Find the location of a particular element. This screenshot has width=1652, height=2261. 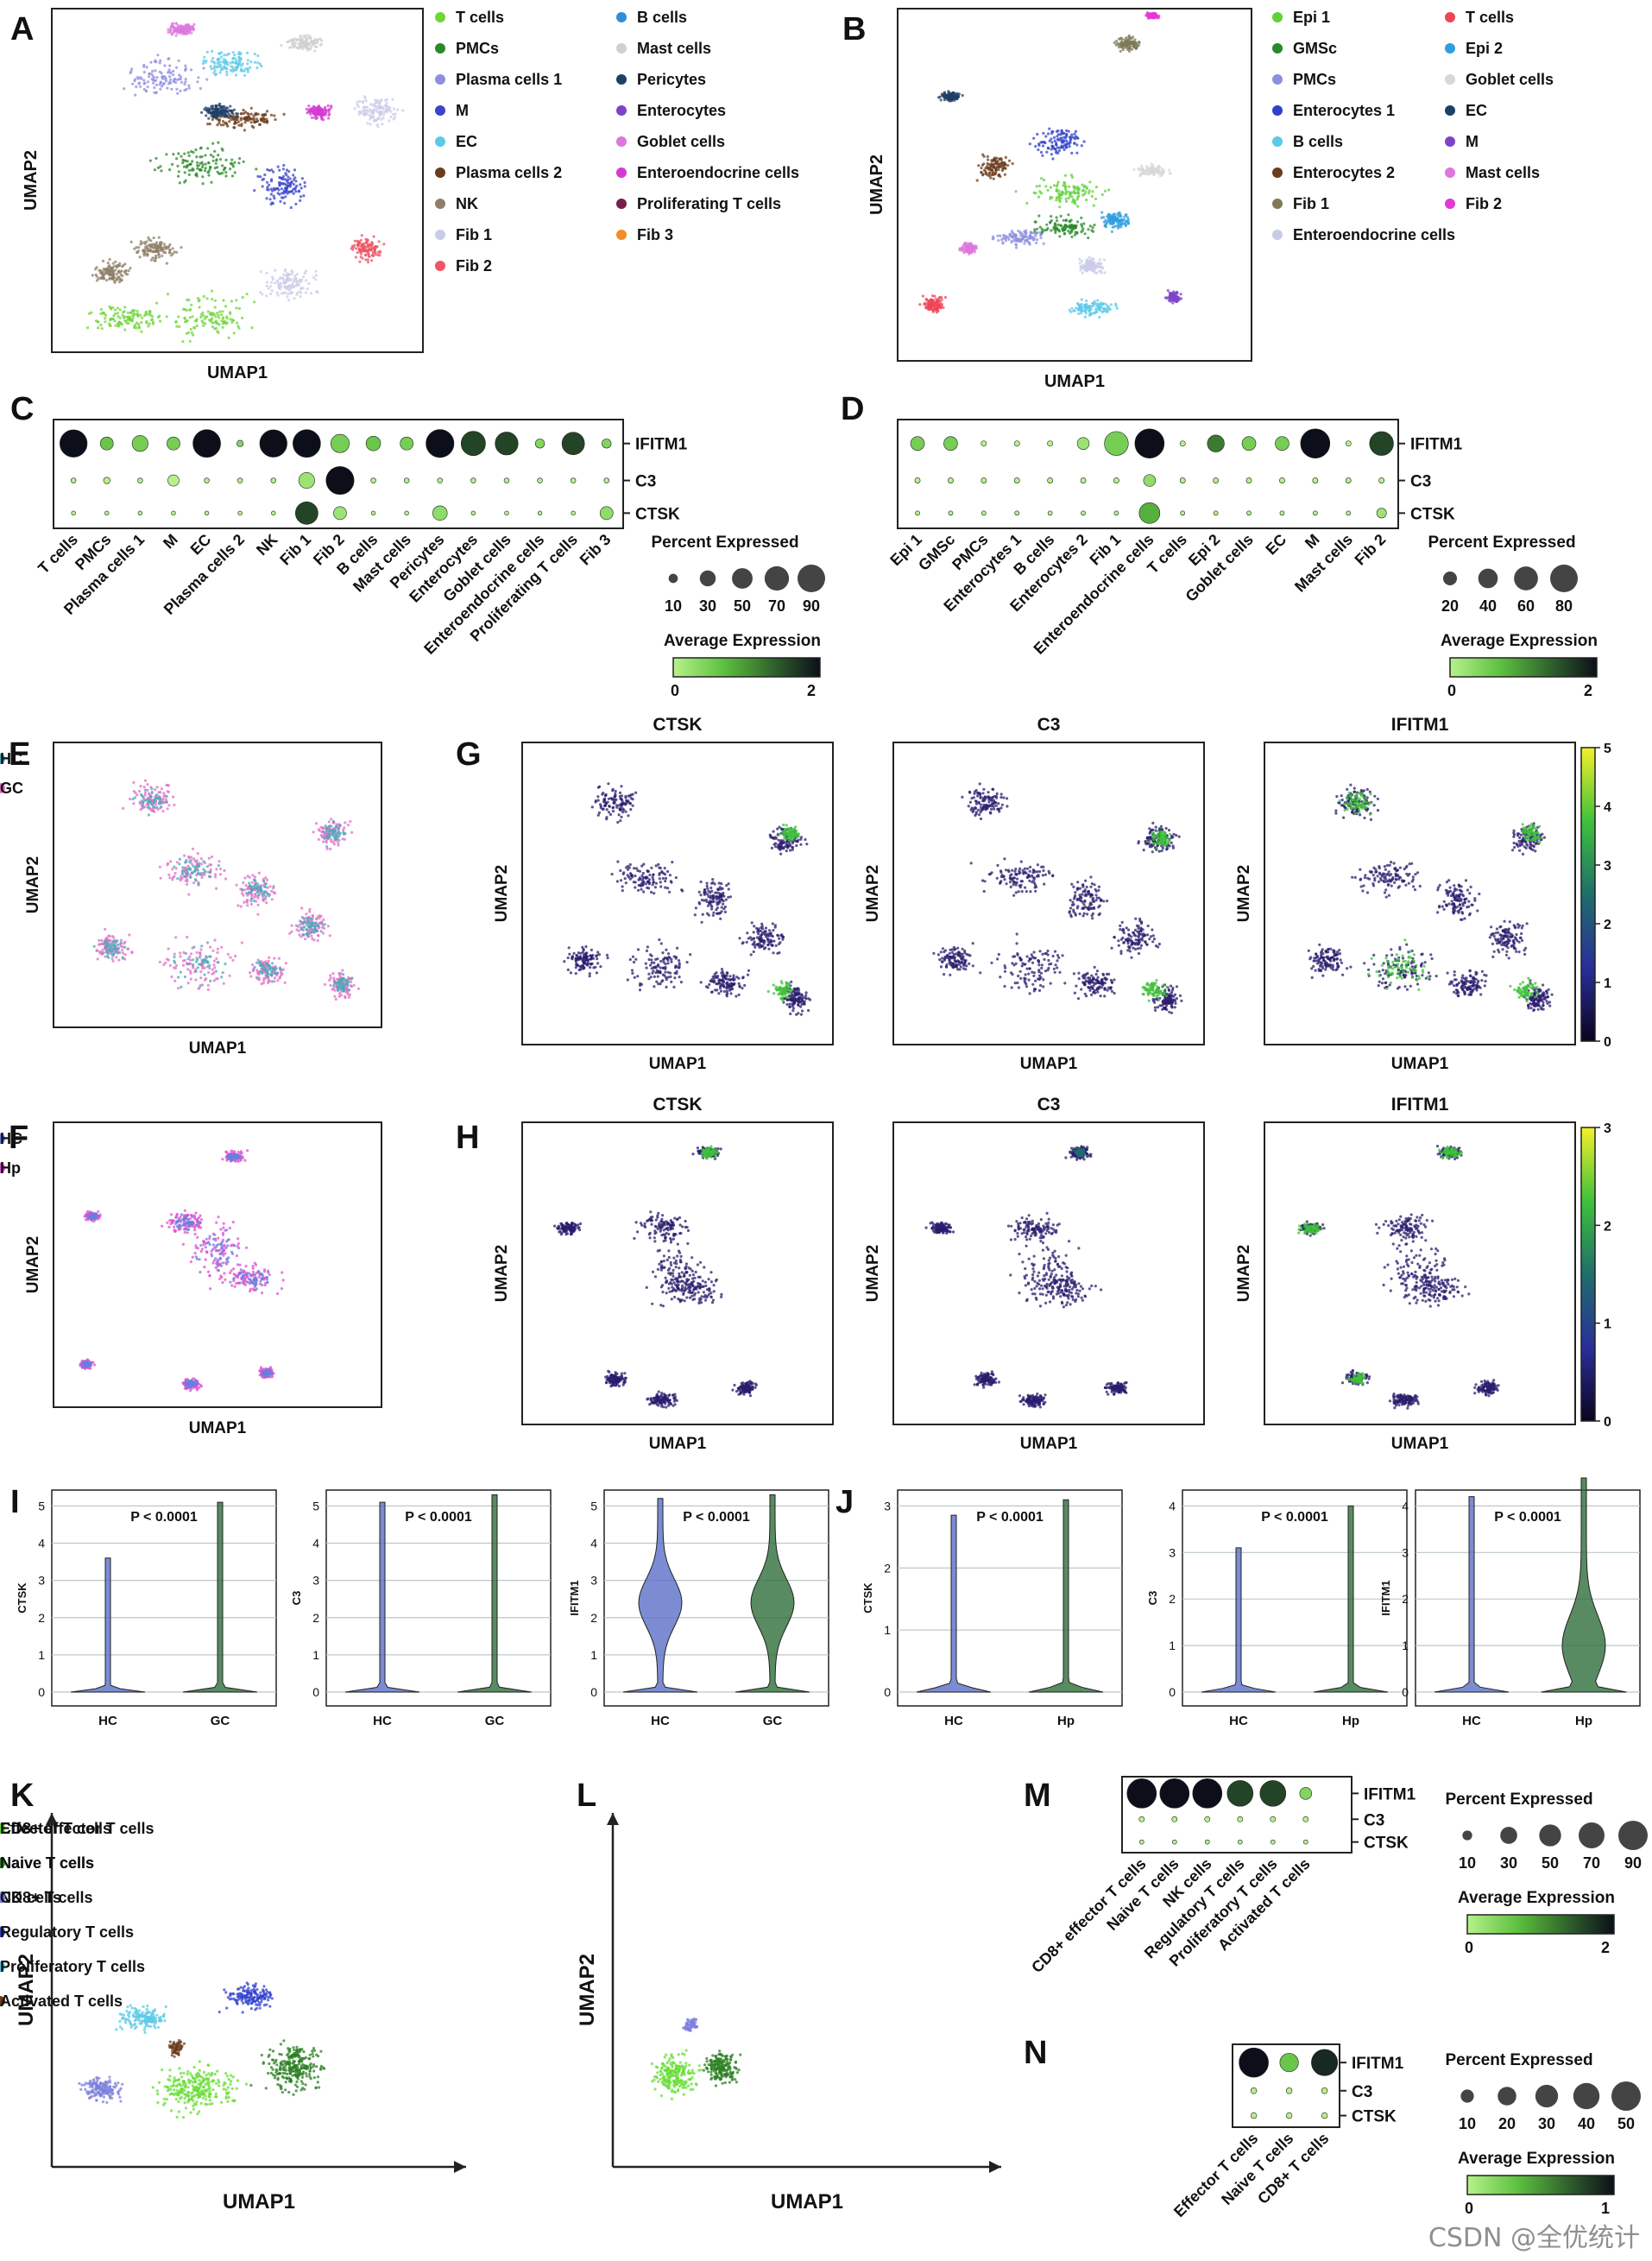

legend-label: Goblet cells is located at coordinates (1510, 79).